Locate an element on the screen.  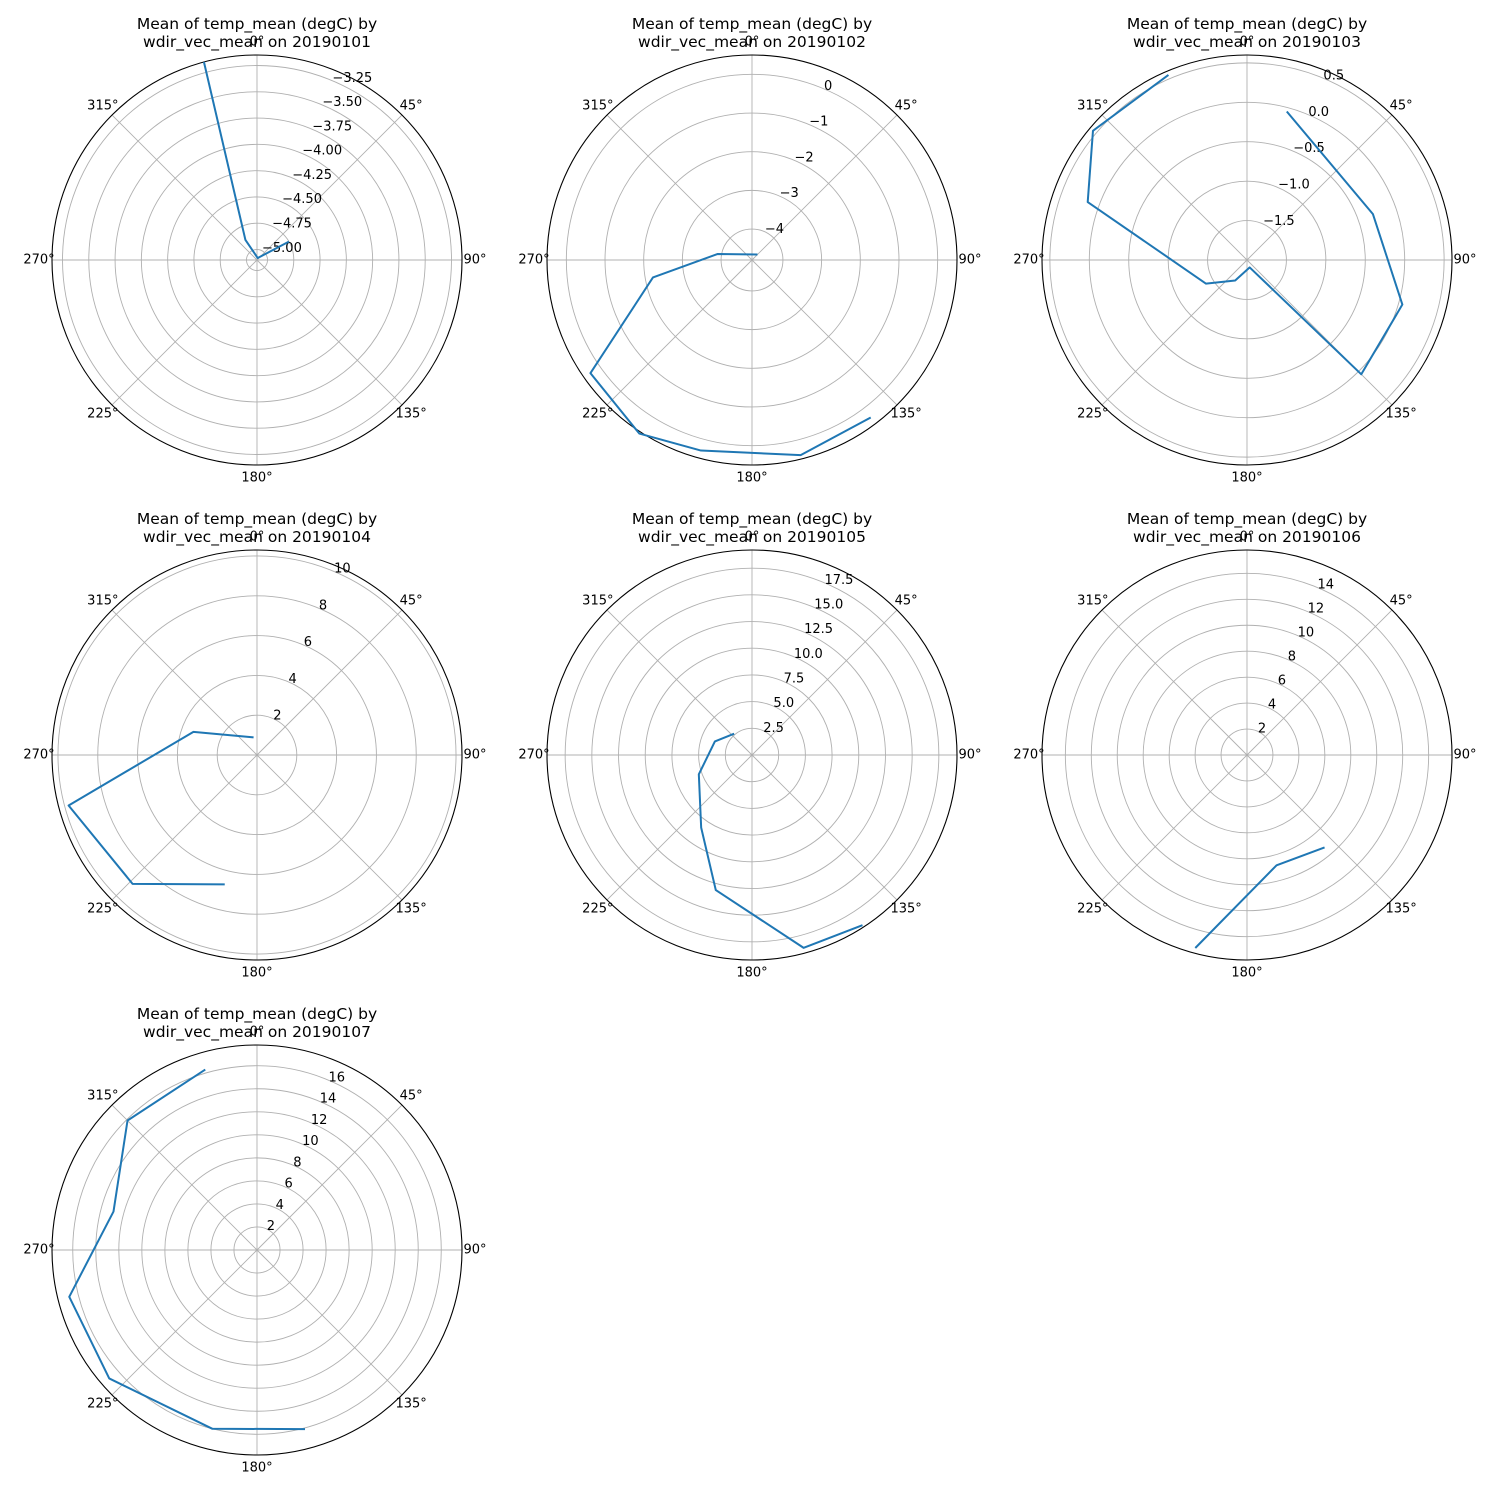
radial-tick-label: −4.50 is located at coordinates (302, 199).